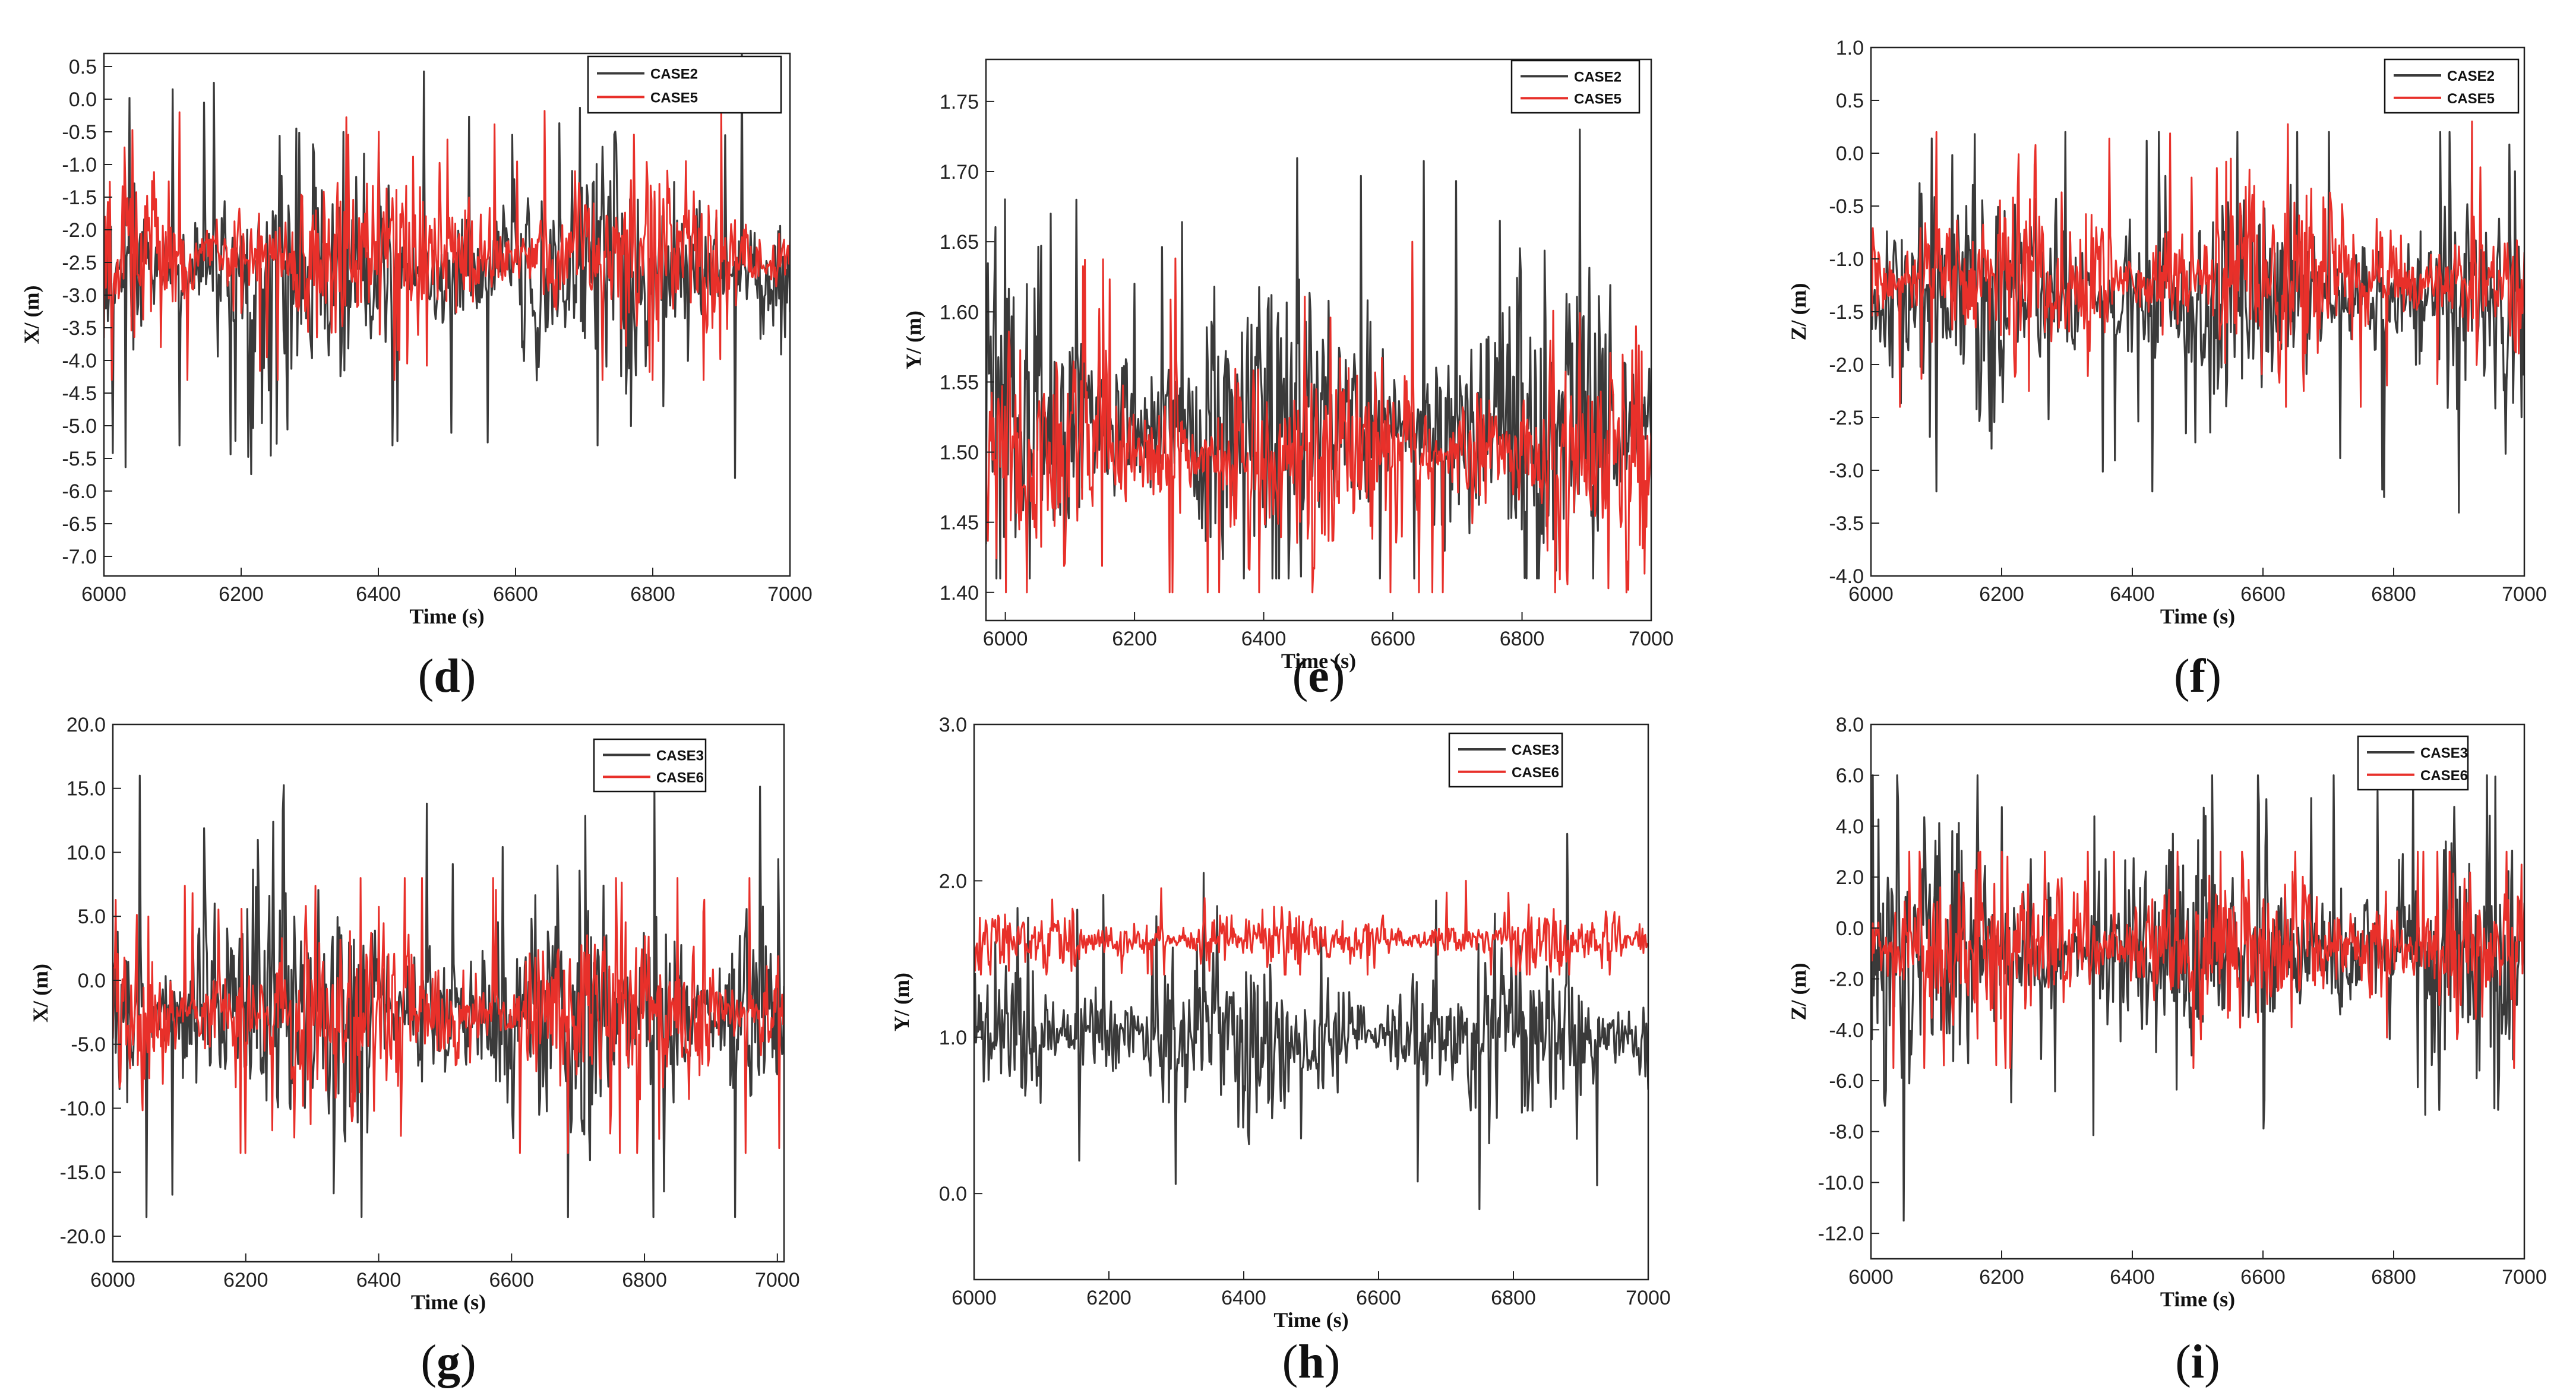  I want to click on y-tick-label: -20.0, so click(83, 1237).